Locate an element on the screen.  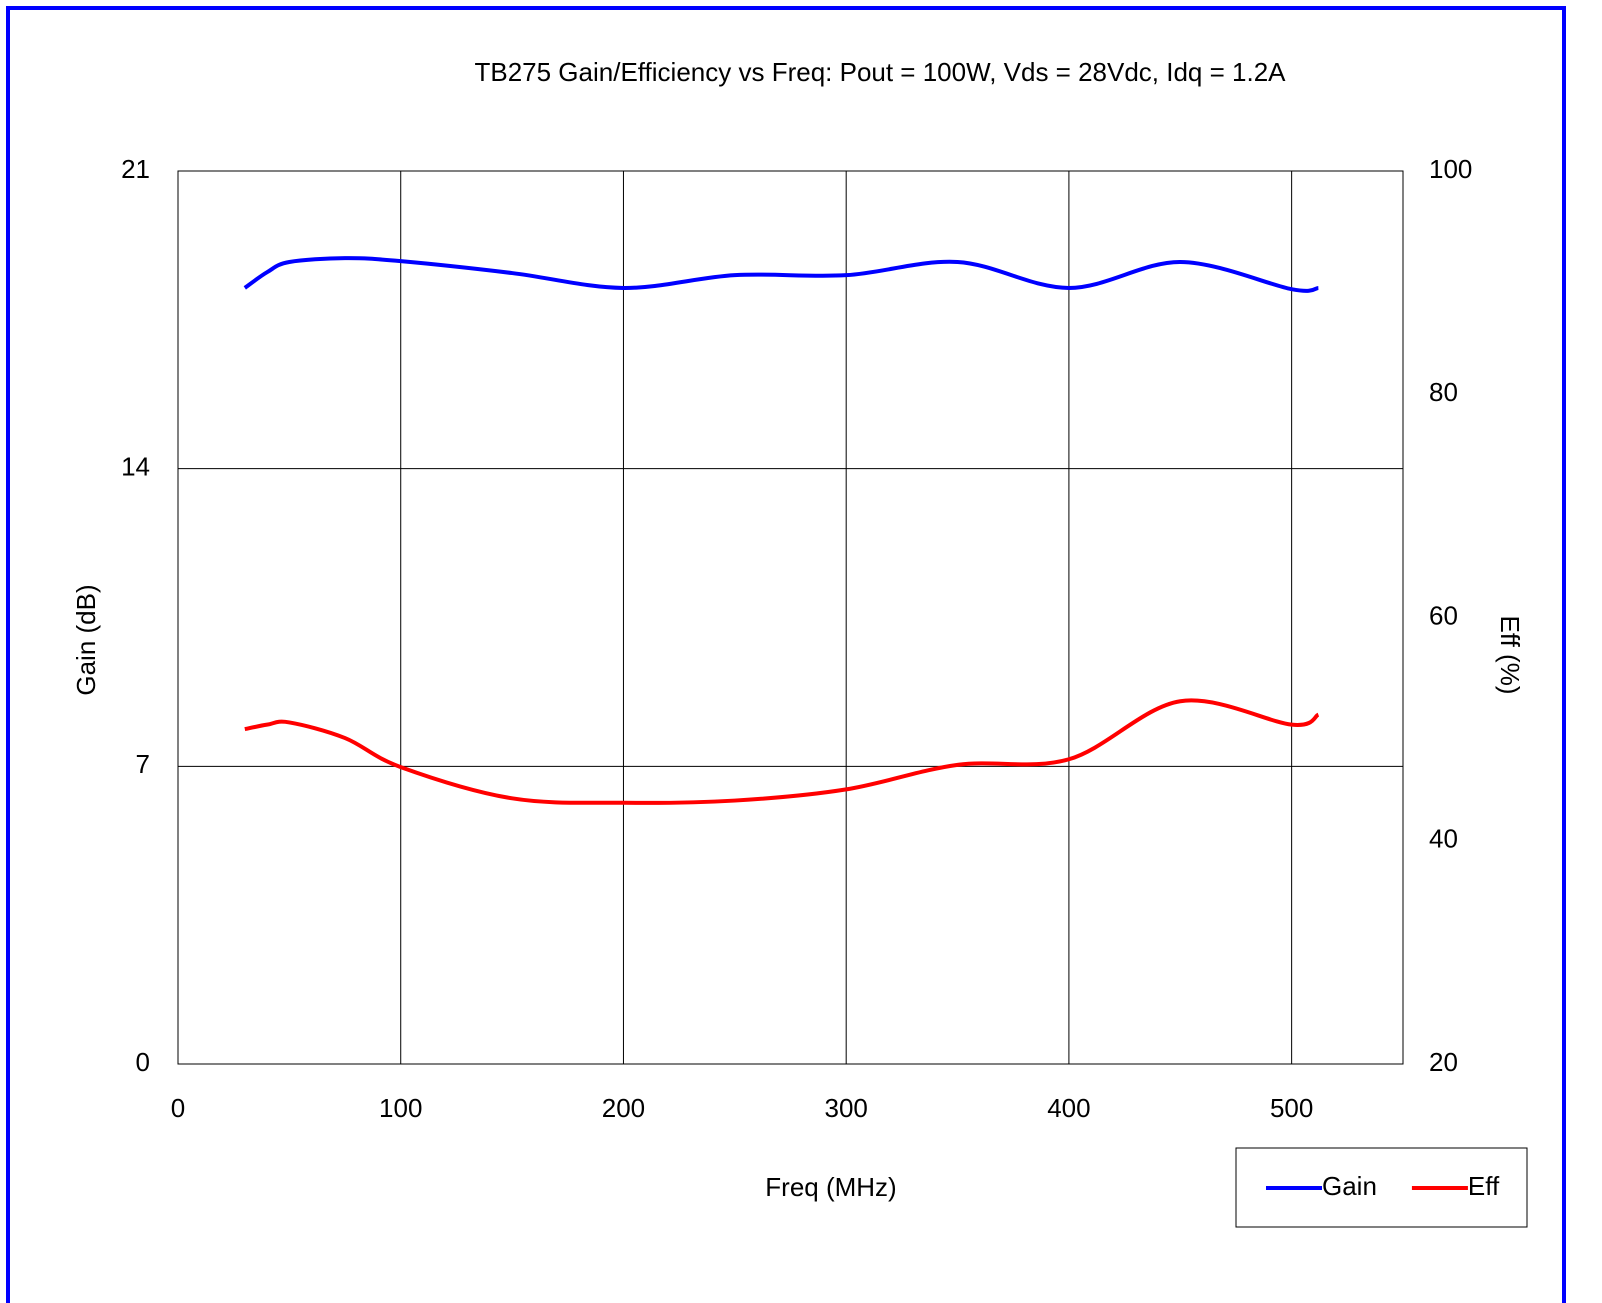
y2-tick-label: 20 is located at coordinates (1443, 1062).